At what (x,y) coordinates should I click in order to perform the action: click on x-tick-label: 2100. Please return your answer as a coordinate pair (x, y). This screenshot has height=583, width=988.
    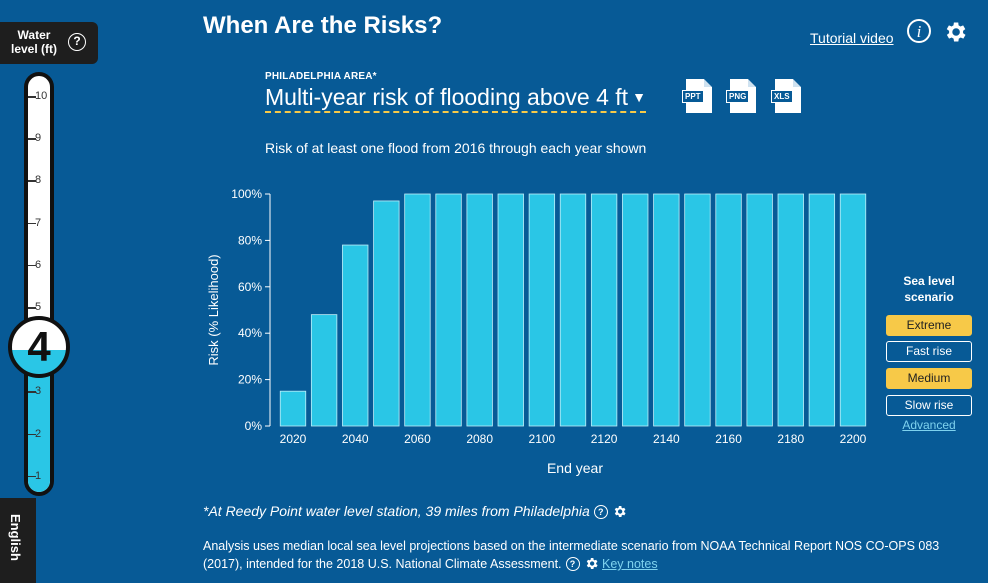
    Looking at the image, I should click on (542, 439).